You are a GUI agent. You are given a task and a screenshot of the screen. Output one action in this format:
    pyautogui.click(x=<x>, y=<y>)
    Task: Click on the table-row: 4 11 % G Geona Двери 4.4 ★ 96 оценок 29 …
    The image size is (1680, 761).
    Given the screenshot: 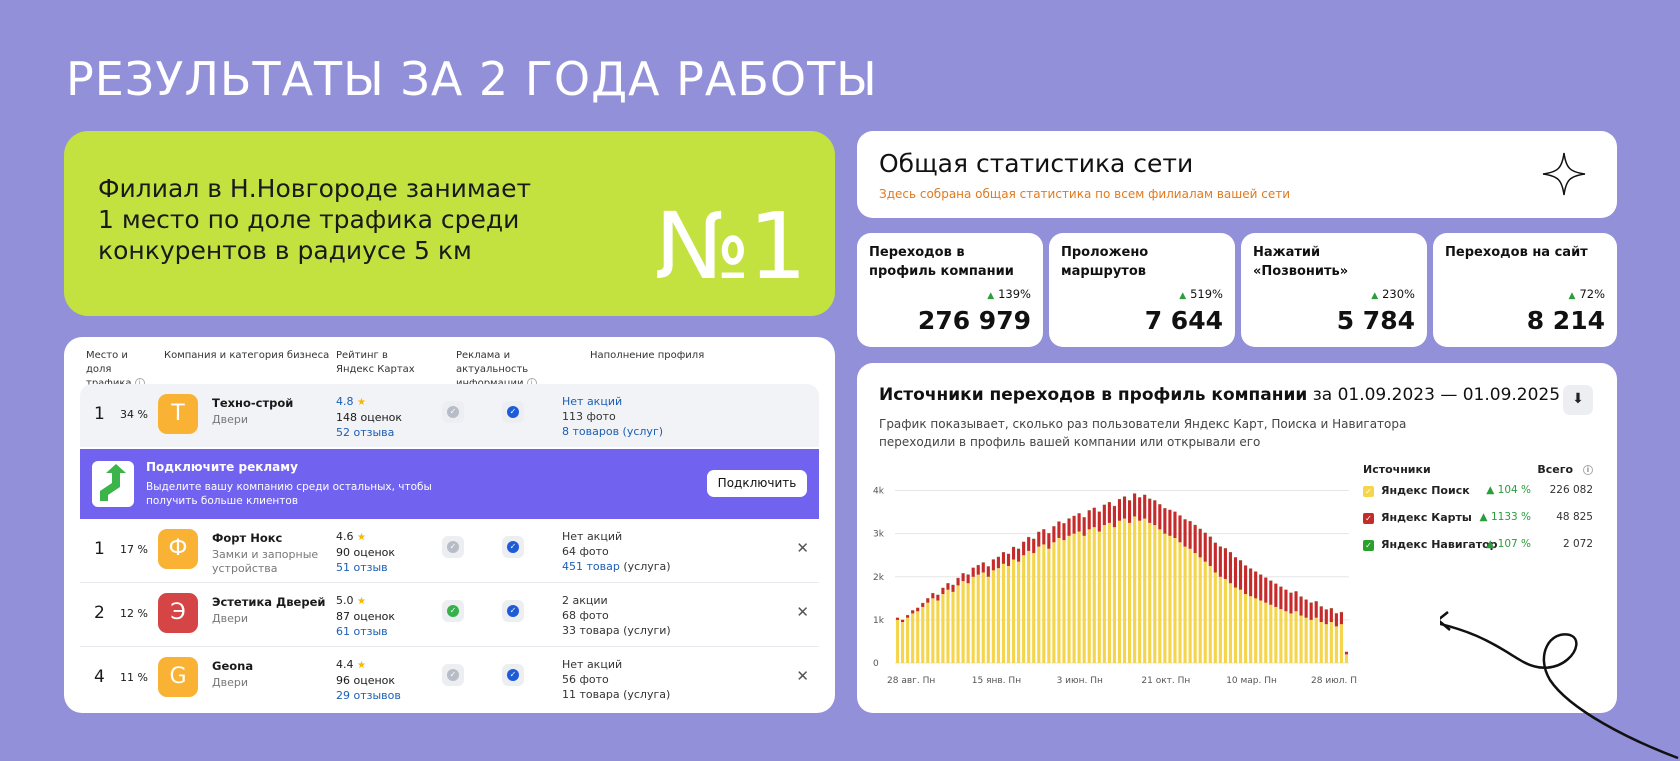 What is the action you would take?
    pyautogui.click(x=449, y=678)
    